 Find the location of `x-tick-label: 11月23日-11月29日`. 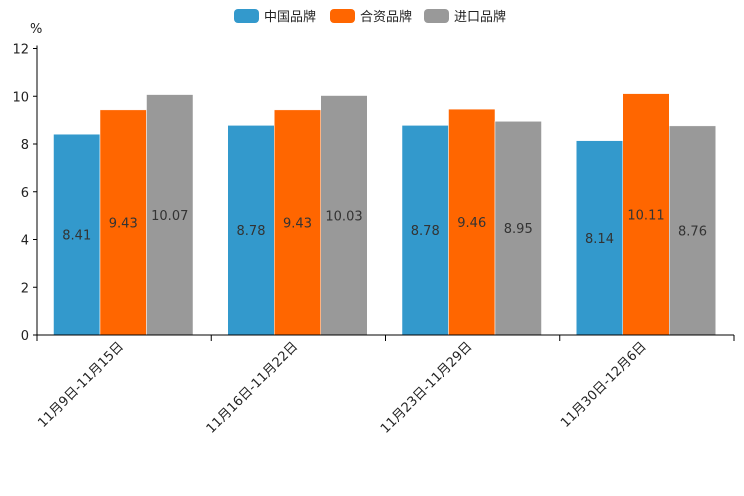

x-tick-label: 11月23日-11月29日 is located at coordinates (426, 387).